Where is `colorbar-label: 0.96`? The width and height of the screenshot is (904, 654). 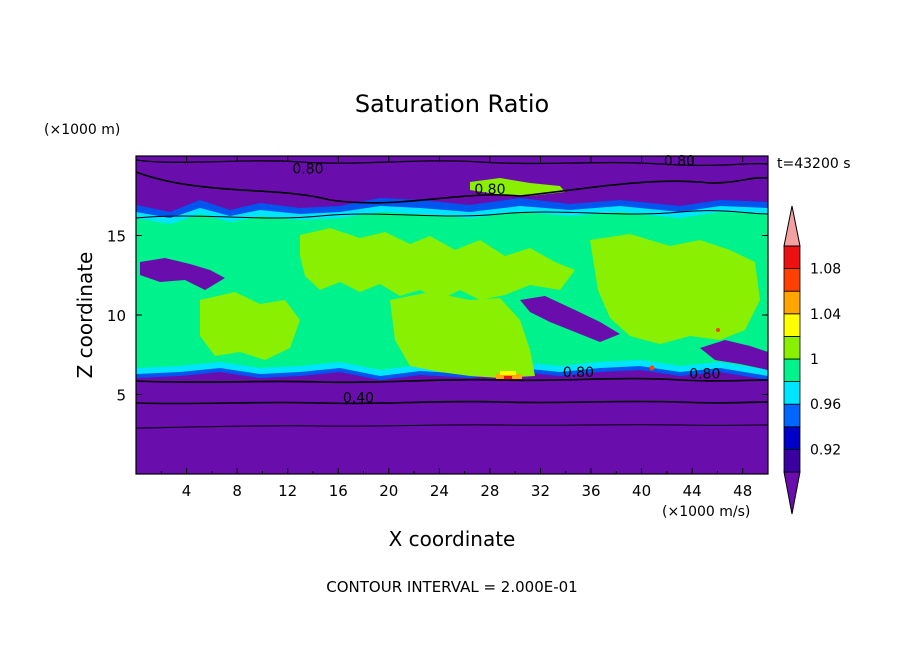
colorbar-label: 0.96 is located at coordinates (825, 405).